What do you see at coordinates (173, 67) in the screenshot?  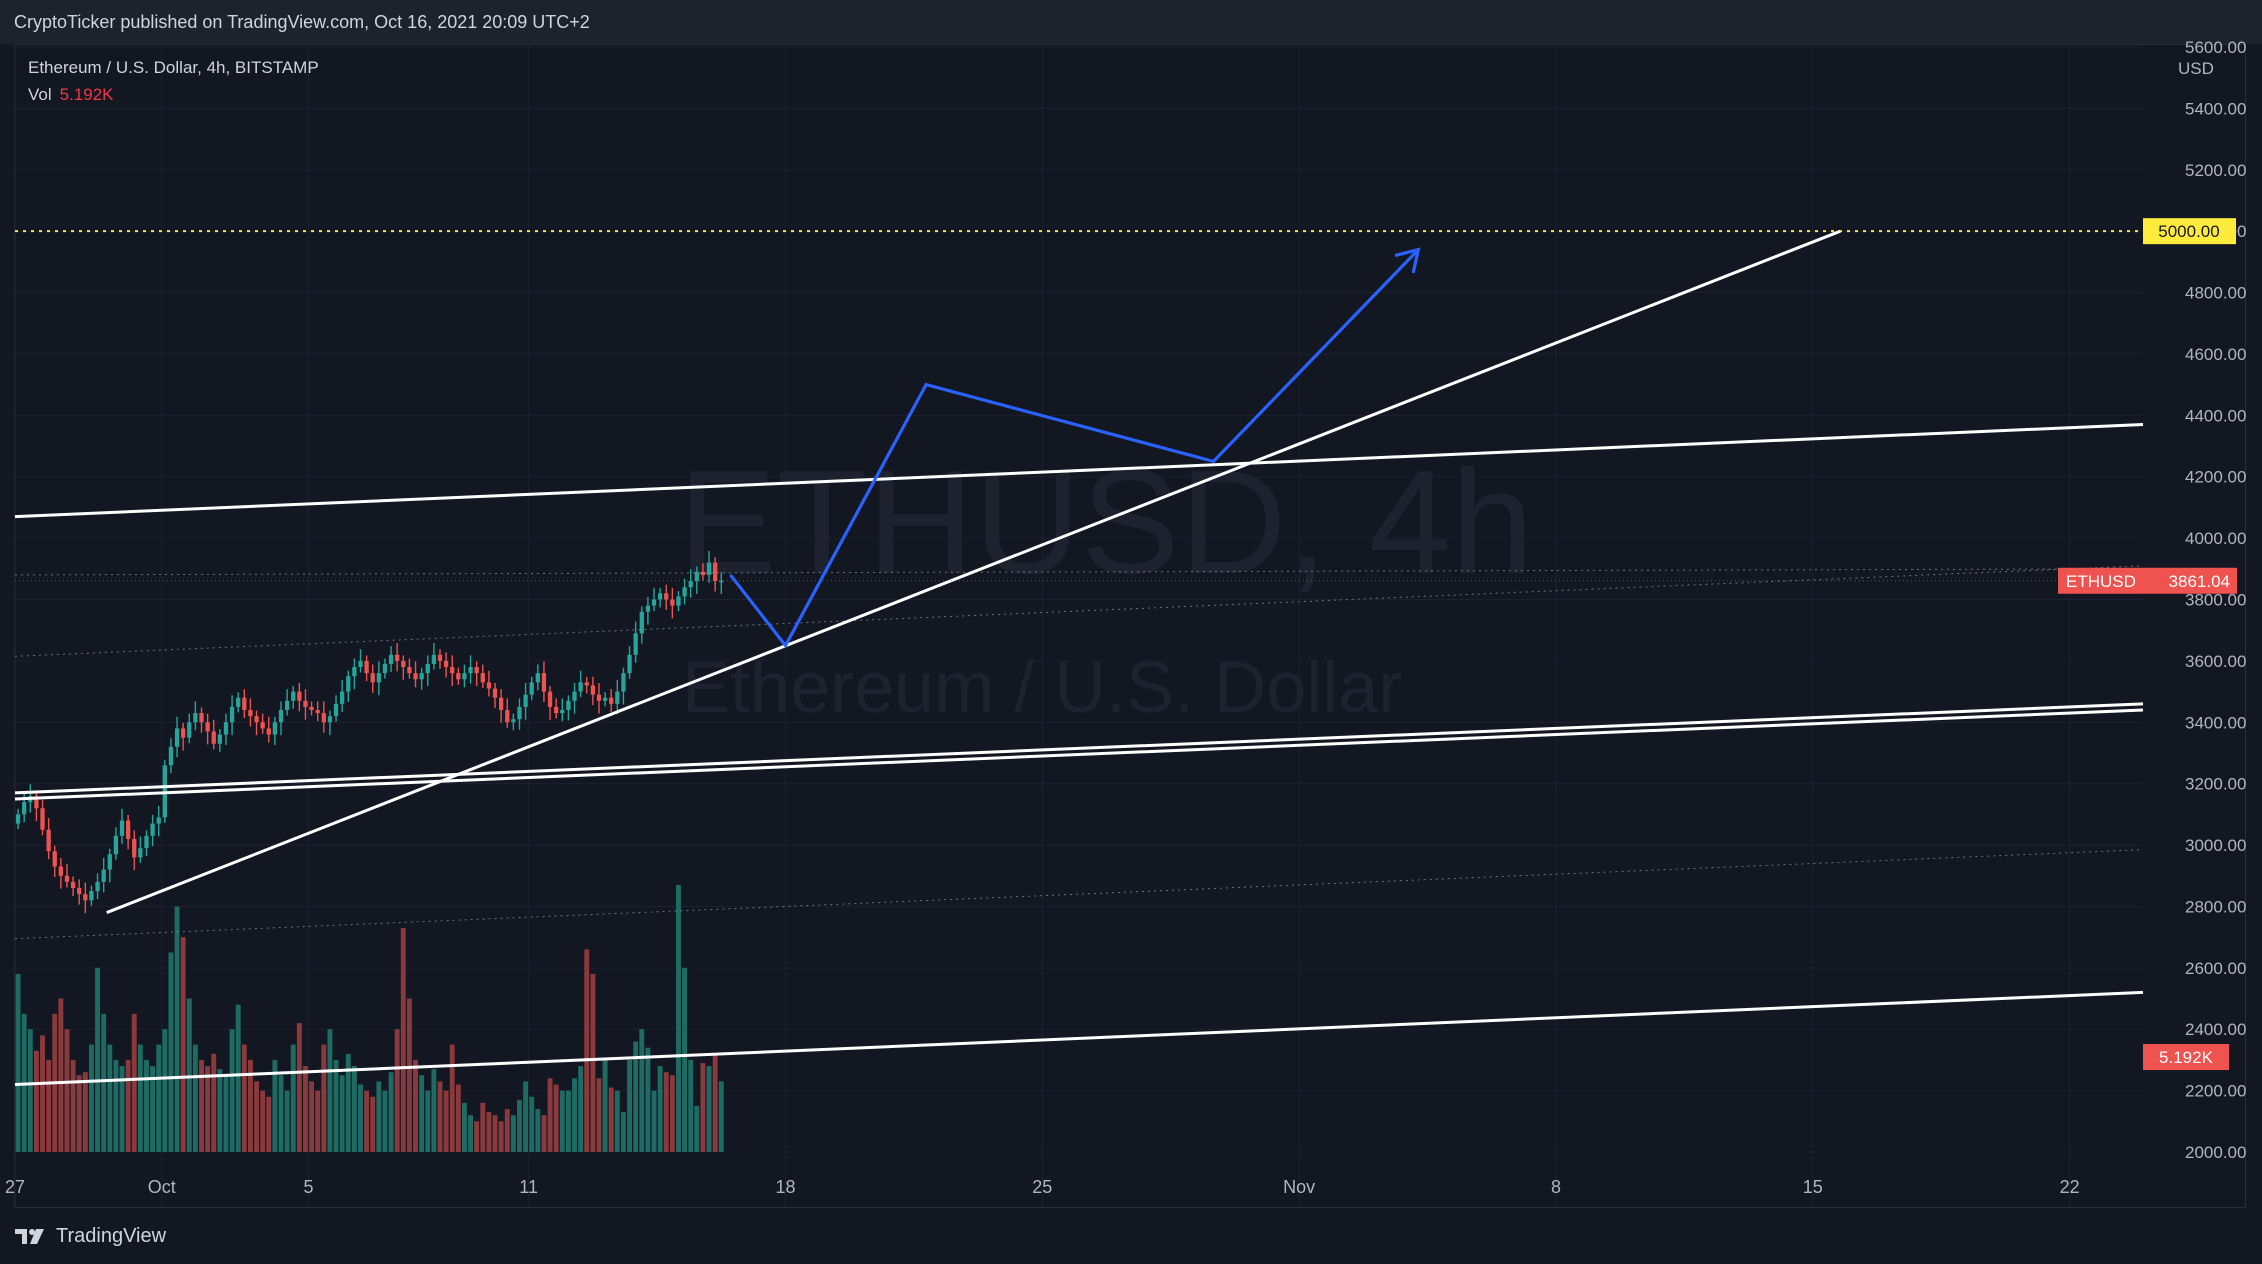 I see `symbol-title: Ethereum / U.S. Dollar, 4h, BITSTAMP` at bounding box center [173, 67].